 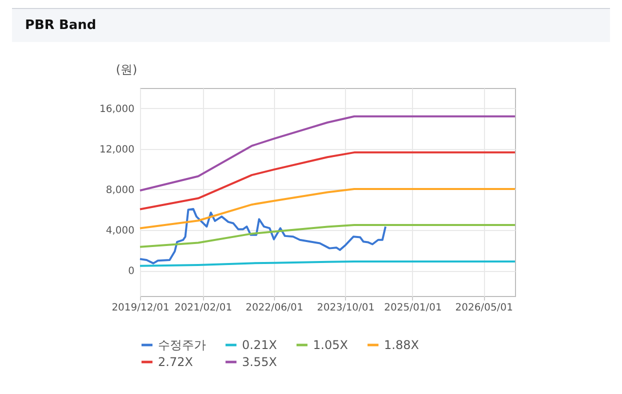 I want to click on y-tick-label: 0, so click(x=131, y=272).